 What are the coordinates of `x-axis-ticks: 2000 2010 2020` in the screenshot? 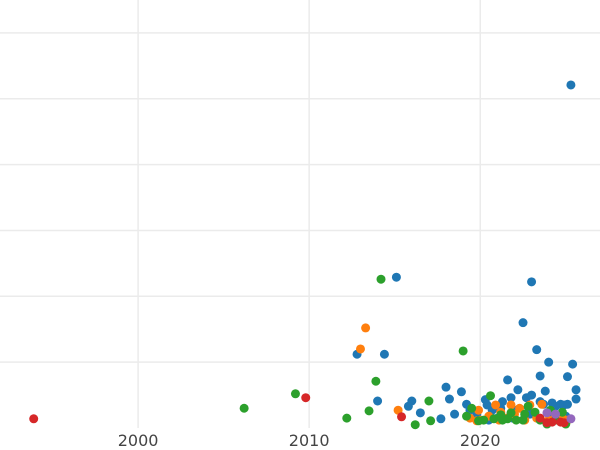 It's located at (309, 440).